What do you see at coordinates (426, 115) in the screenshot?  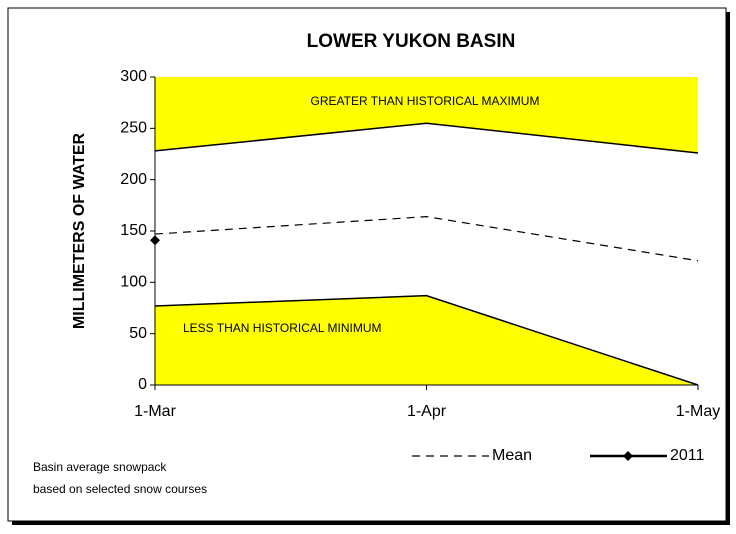 I see `upper-band` at bounding box center [426, 115].